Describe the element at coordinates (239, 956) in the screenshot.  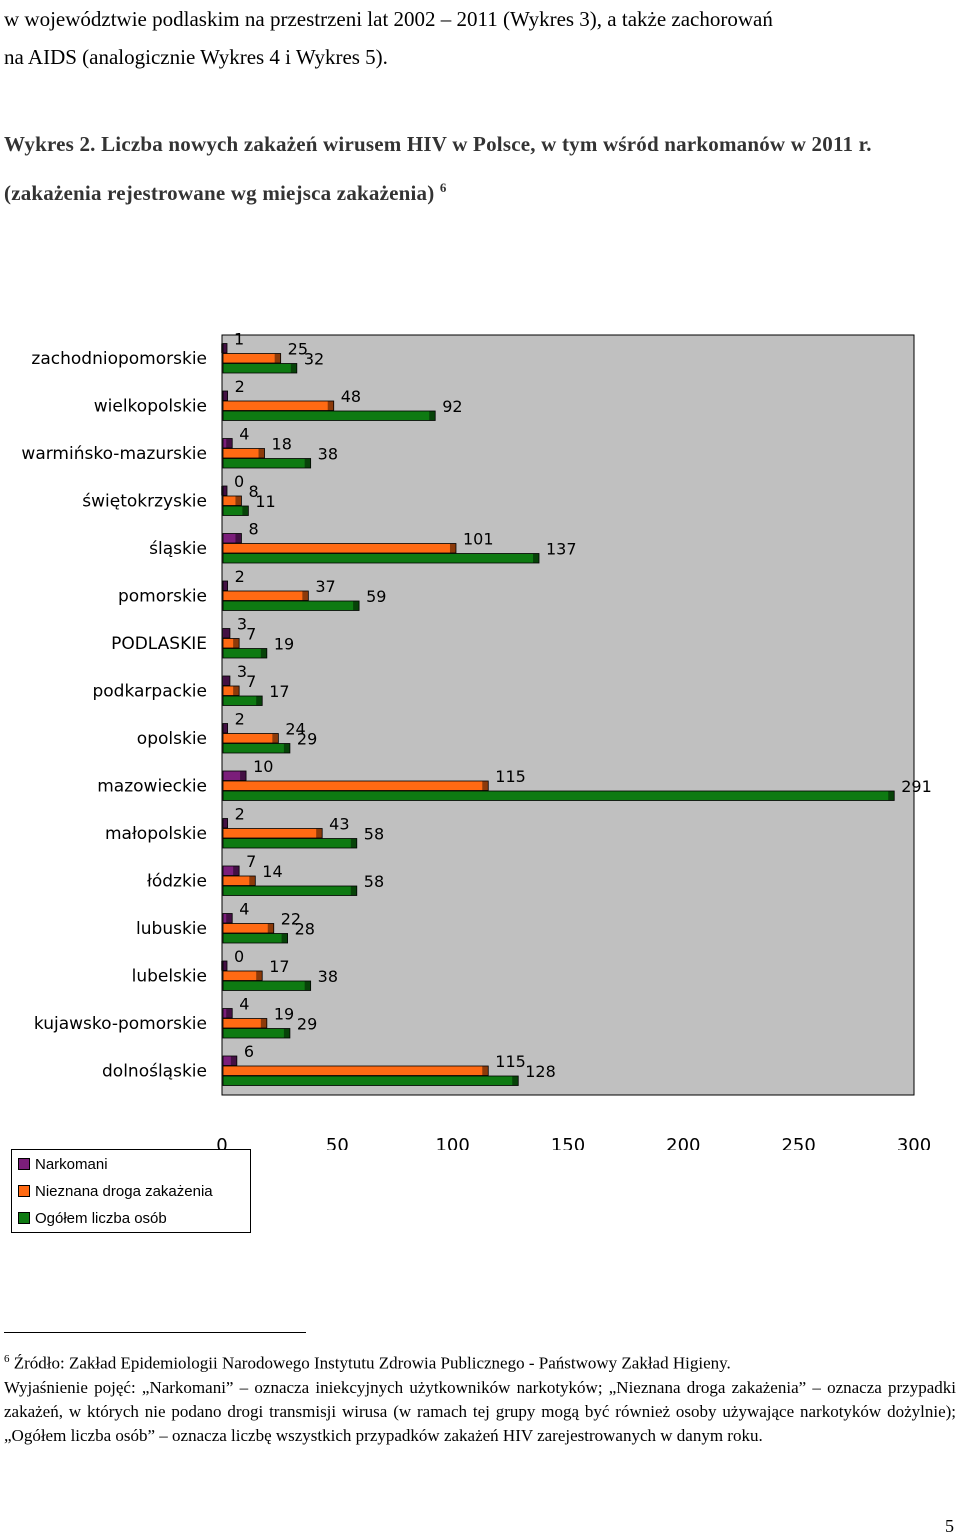
I see `data-label: 0` at that location.